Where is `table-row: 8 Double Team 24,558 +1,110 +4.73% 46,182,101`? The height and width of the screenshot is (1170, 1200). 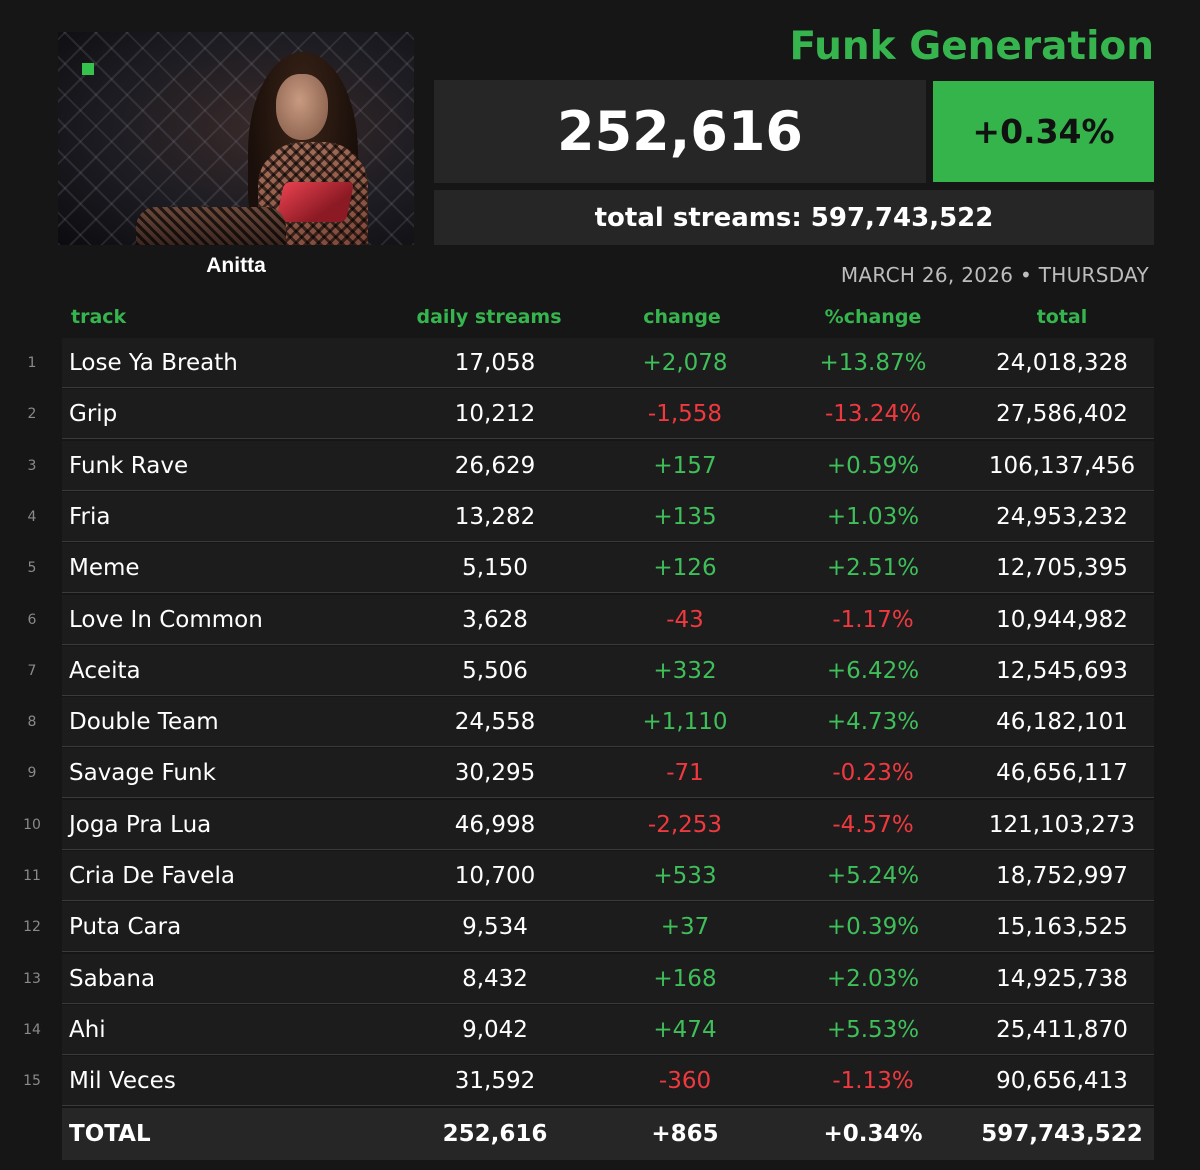
table-row: 8 Double Team 24,558 +1,110 +4.73% 46,182,101 is located at coordinates (600, 722).